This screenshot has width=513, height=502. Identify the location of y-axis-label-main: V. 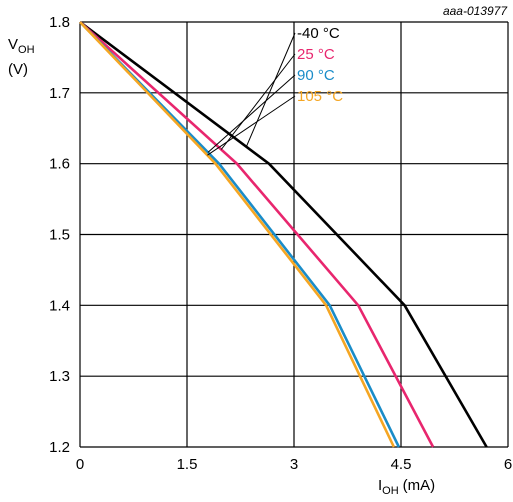
(13, 44).